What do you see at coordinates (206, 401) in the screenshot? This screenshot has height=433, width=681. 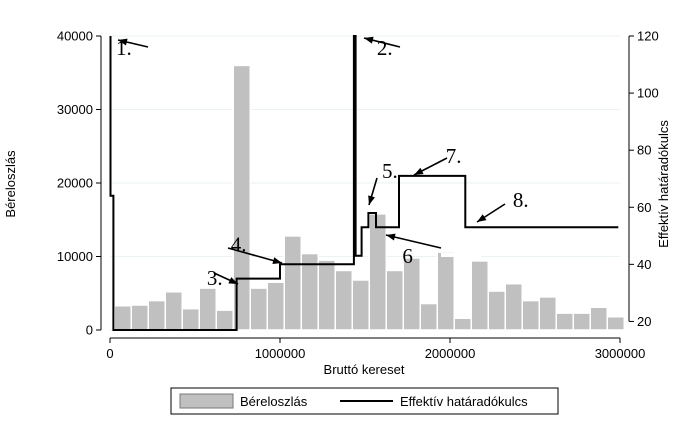 I see `legend-swatch-histogram` at bounding box center [206, 401].